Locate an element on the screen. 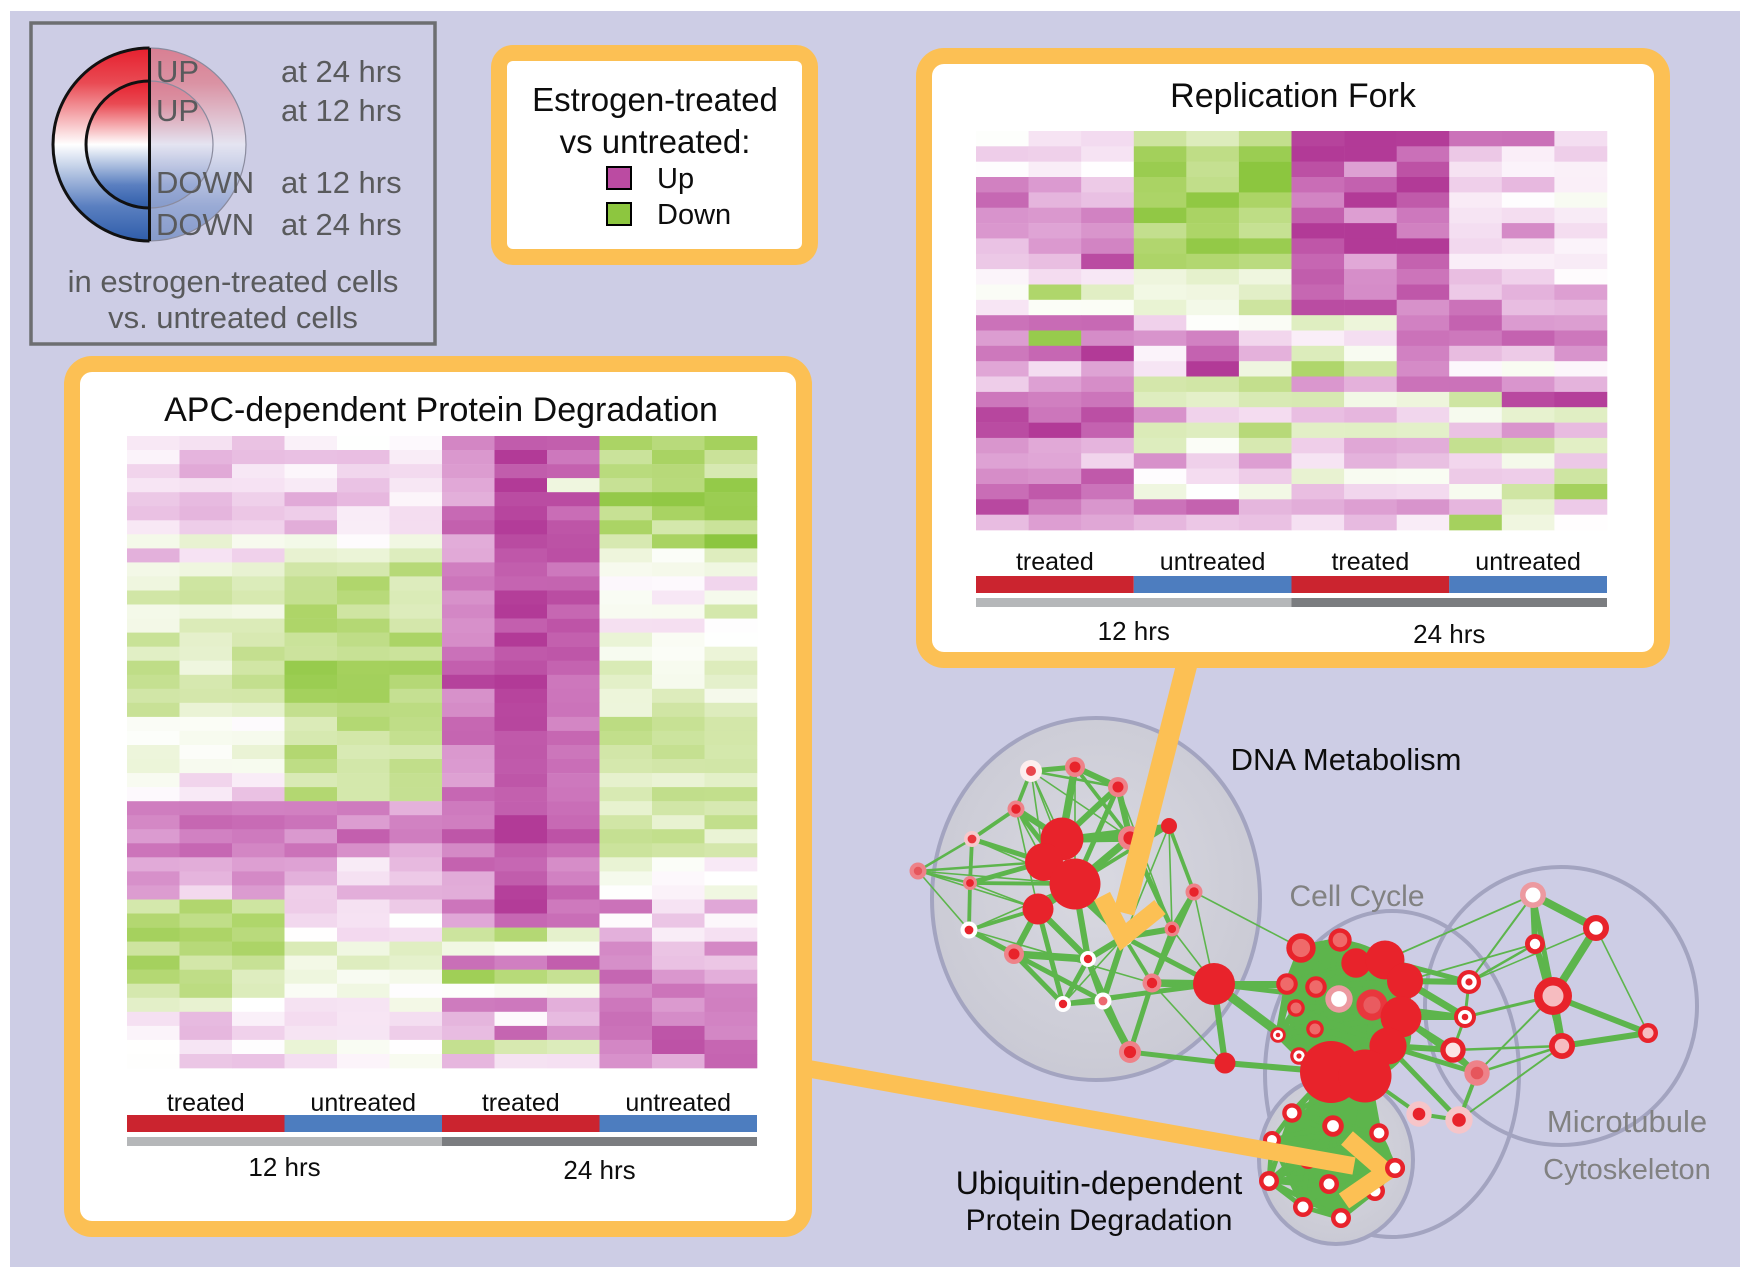 The height and width of the screenshot is (1279, 1750). svg-text: vs untreated: is located at coordinates (655, 141).